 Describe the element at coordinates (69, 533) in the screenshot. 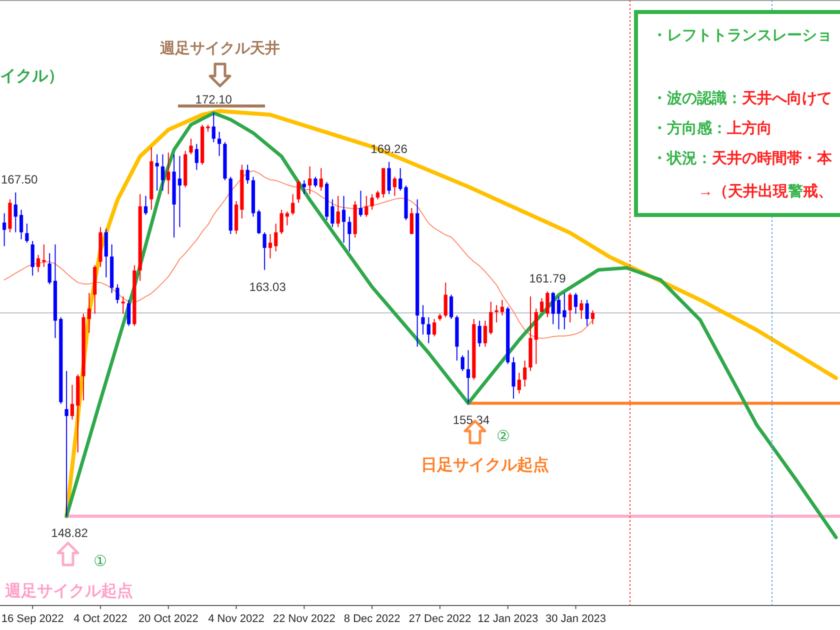

I see `text: 148.82` at that location.